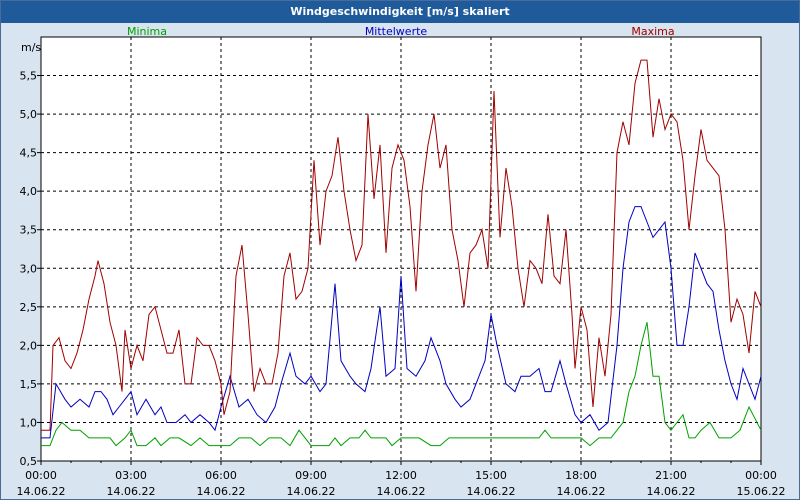  I want to click on legend: Minima Mittelwerte Maxima, so click(401, 31).